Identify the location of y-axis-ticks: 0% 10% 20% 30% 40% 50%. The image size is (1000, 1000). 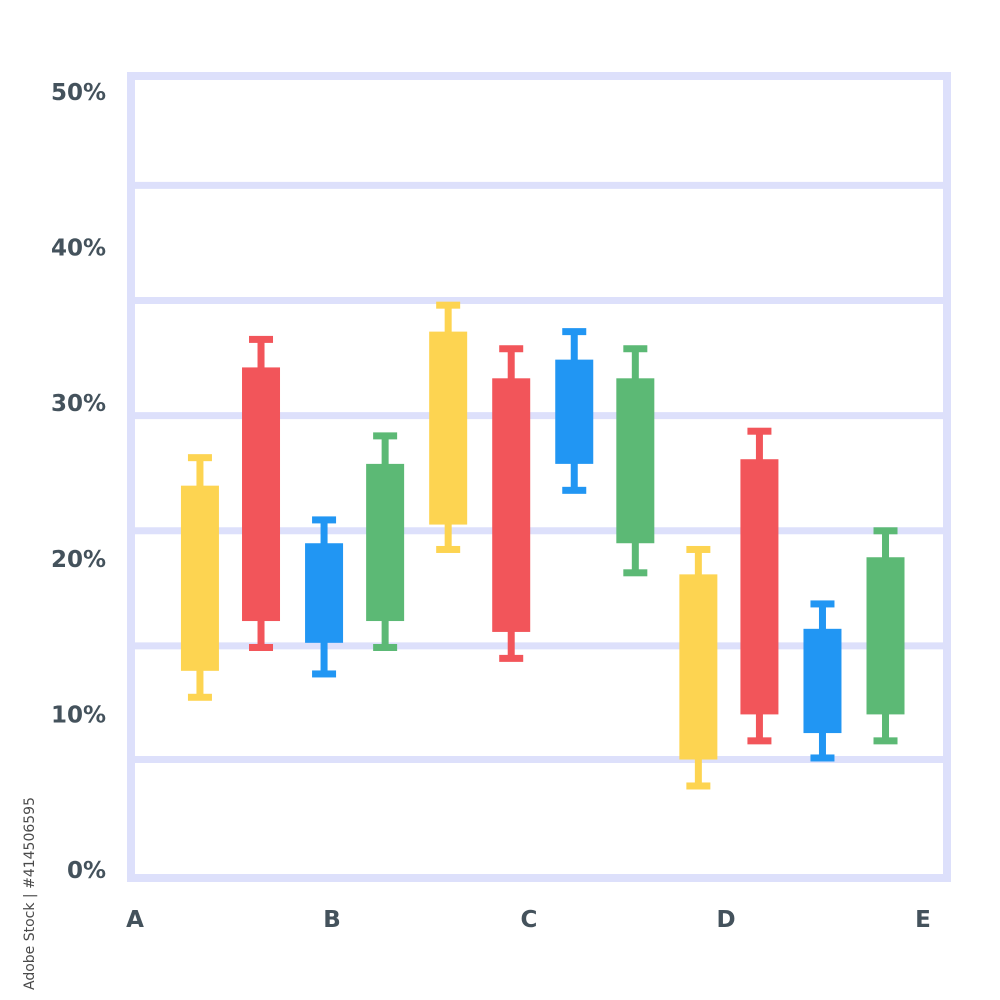
(78, 482).